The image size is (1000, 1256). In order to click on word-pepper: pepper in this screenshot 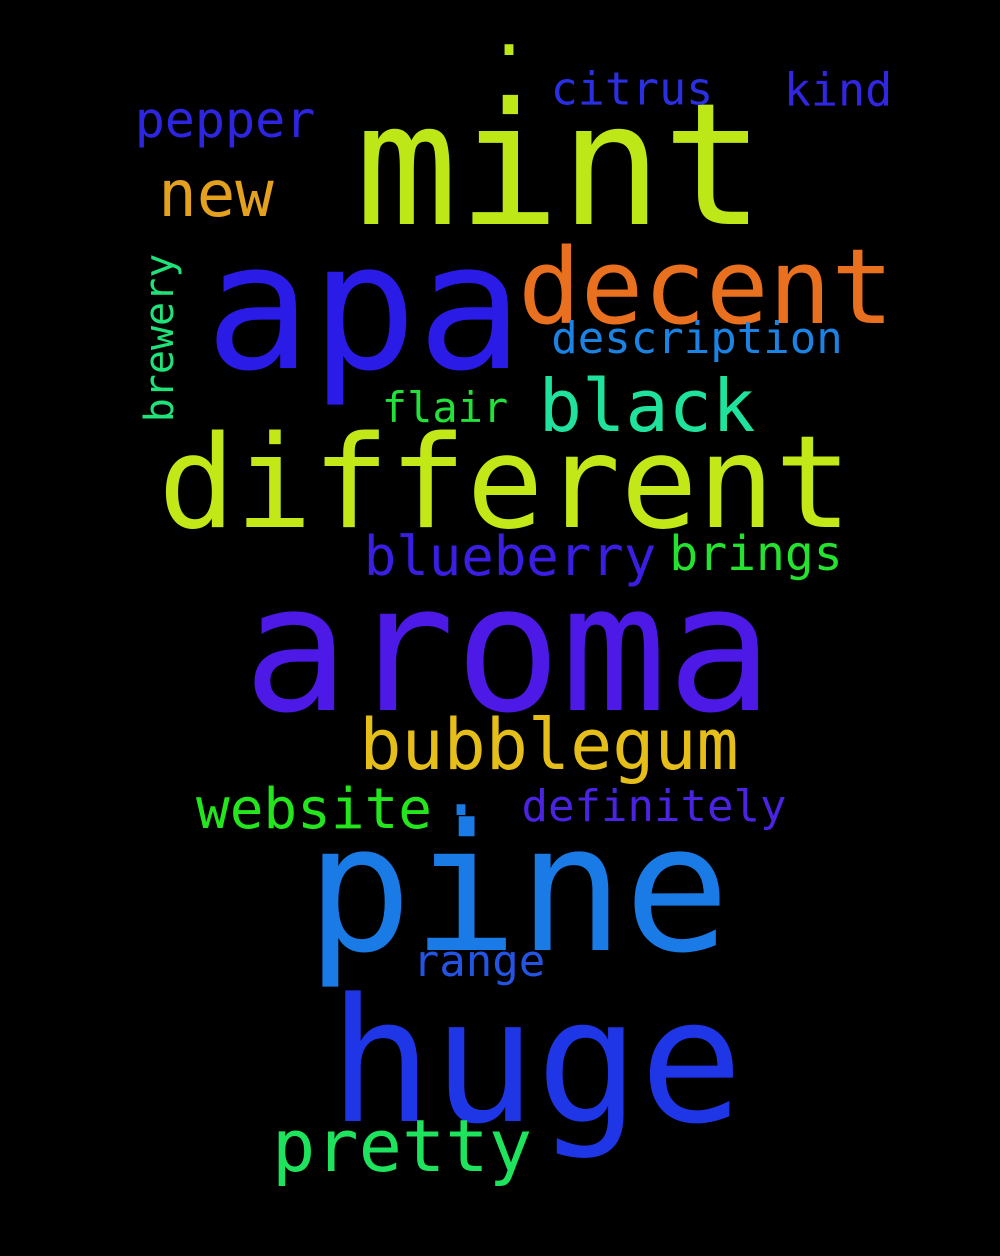, I will do `click(225, 120)`.